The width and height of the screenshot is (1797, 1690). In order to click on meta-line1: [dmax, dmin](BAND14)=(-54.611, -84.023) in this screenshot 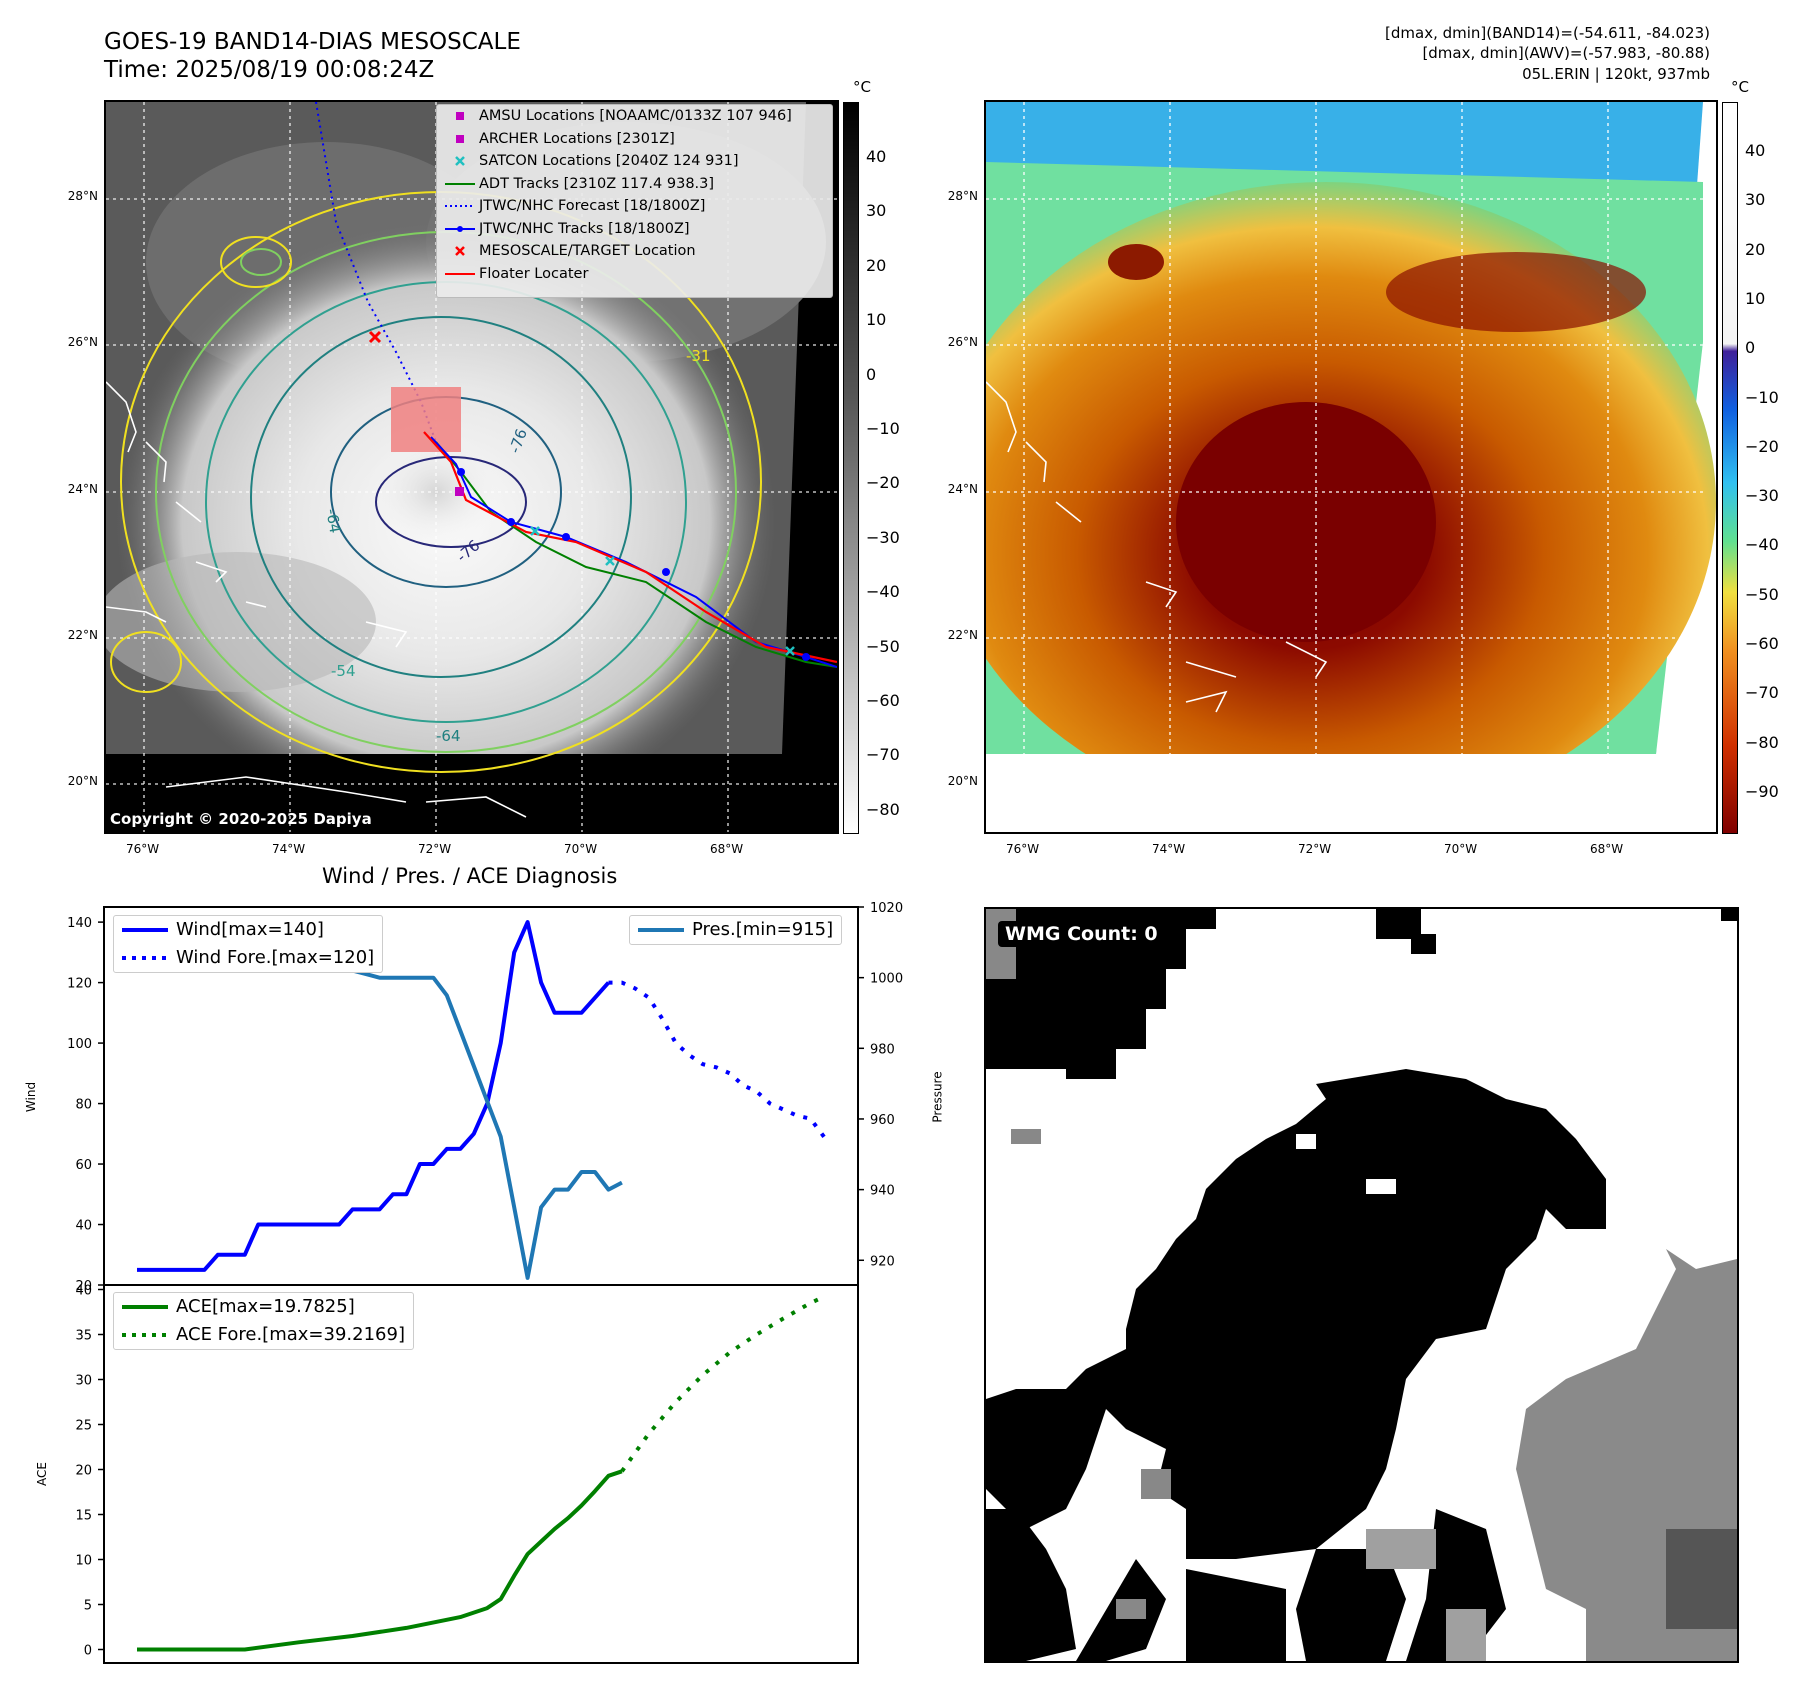, I will do `click(1547, 33)`.